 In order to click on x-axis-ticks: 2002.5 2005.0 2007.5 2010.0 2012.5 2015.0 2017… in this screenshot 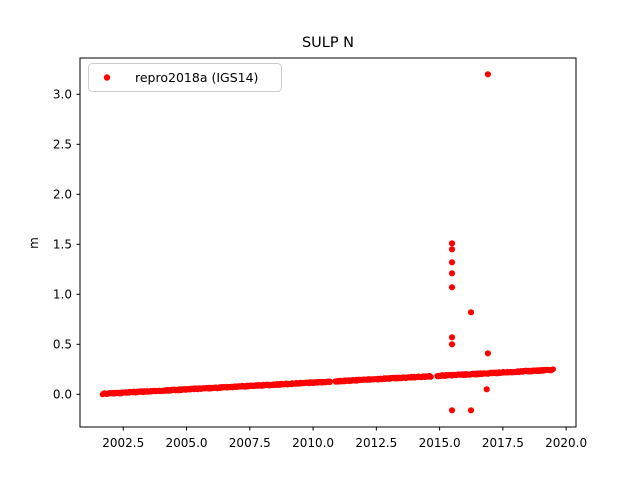, I will do `click(344, 438)`.